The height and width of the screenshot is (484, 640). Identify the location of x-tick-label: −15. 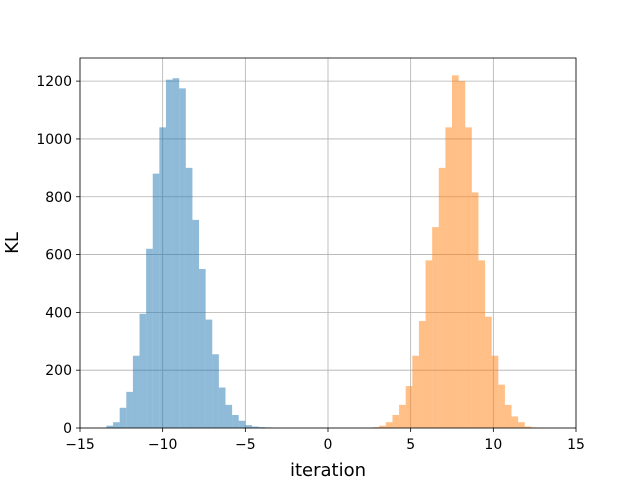
(80, 445).